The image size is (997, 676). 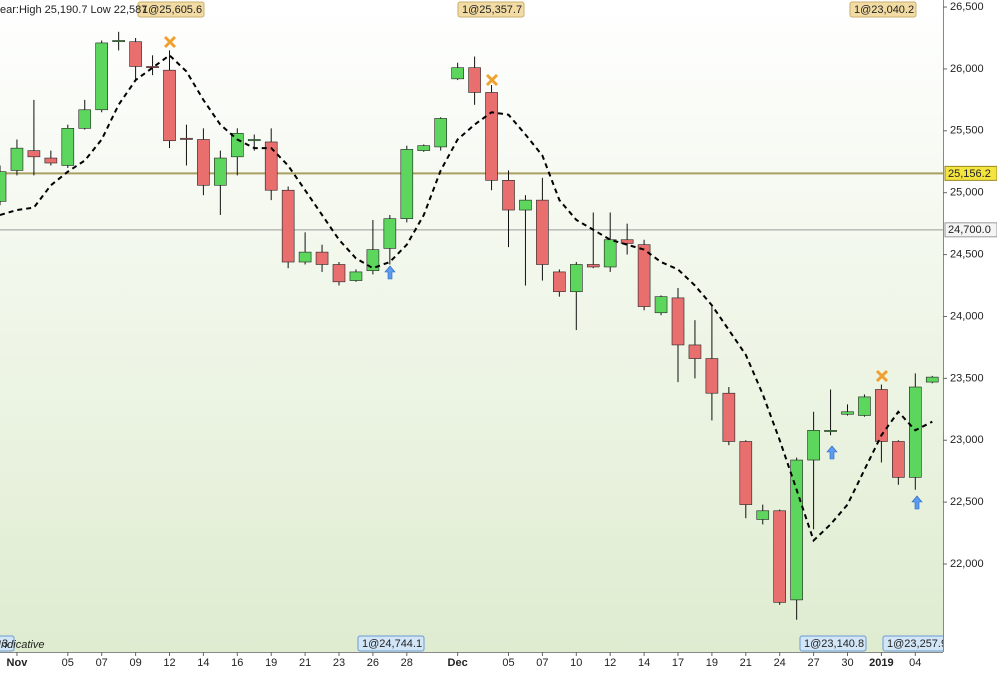 I want to click on y-tick-label: 25,500, so click(x=967, y=131).